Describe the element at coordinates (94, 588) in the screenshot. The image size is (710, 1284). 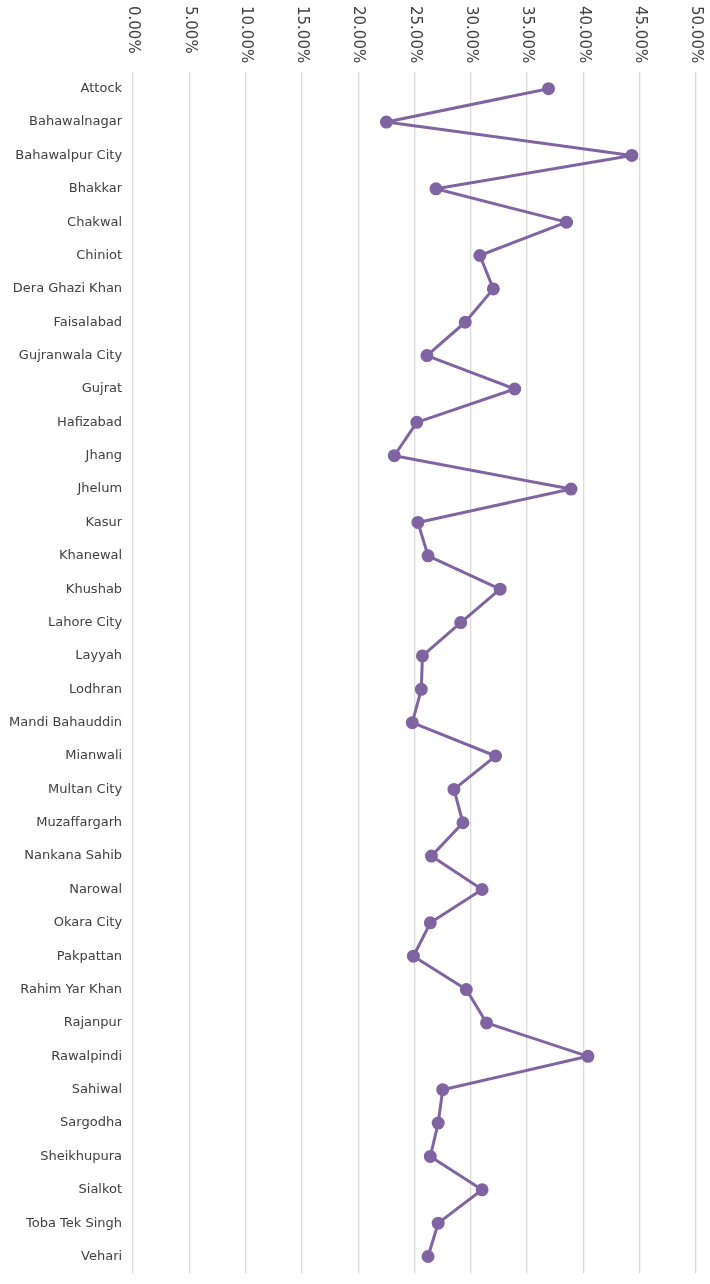
I see `y-tick-label: Khushab` at that location.